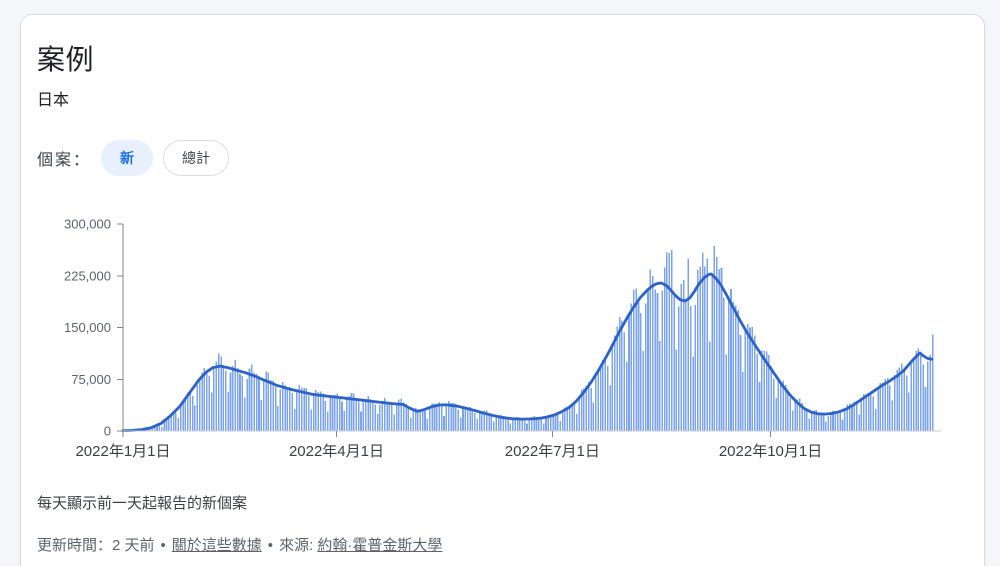  I want to click on source-link: 約翰·霍普金斯大學, so click(380, 545).